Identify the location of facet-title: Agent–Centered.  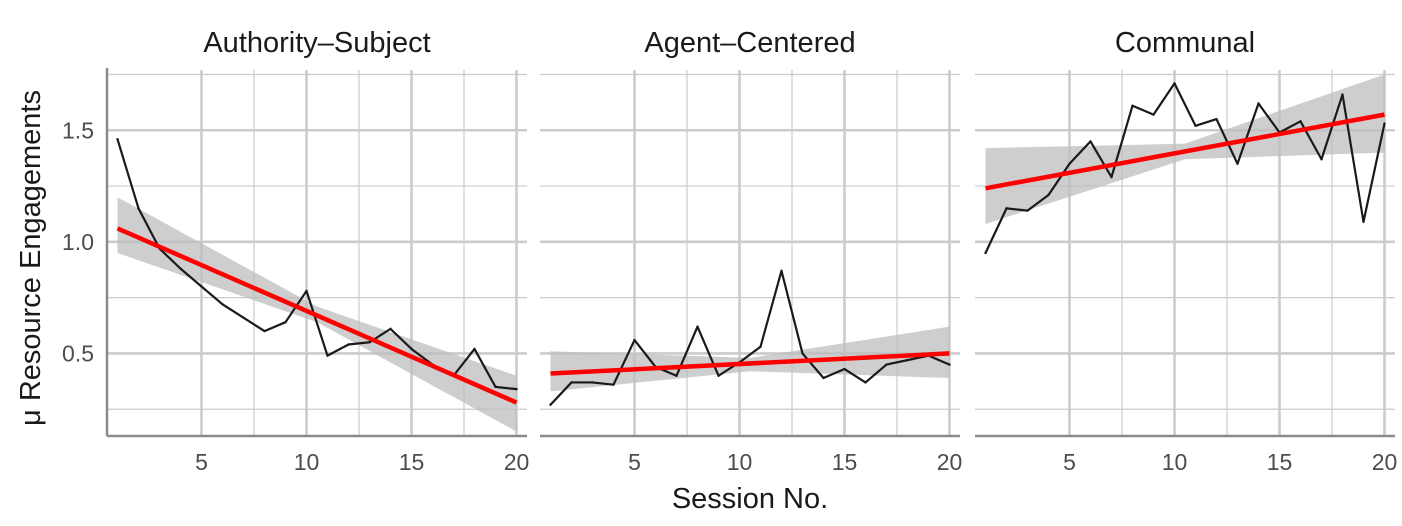
(749, 43).